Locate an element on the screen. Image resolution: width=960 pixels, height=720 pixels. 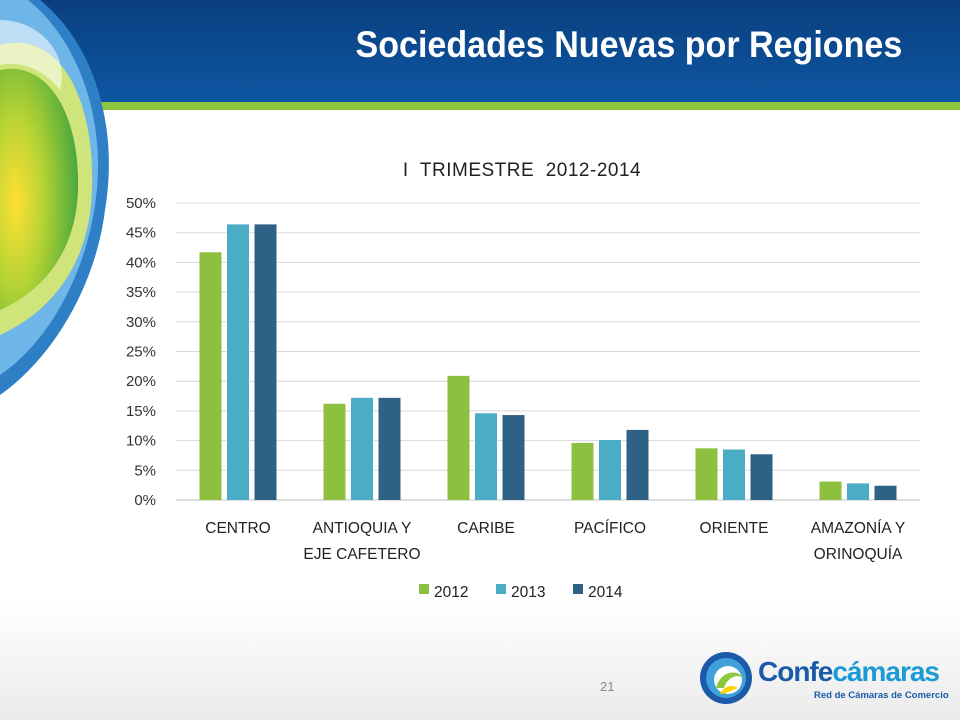
legend-label: 2012 is located at coordinates (451, 592).